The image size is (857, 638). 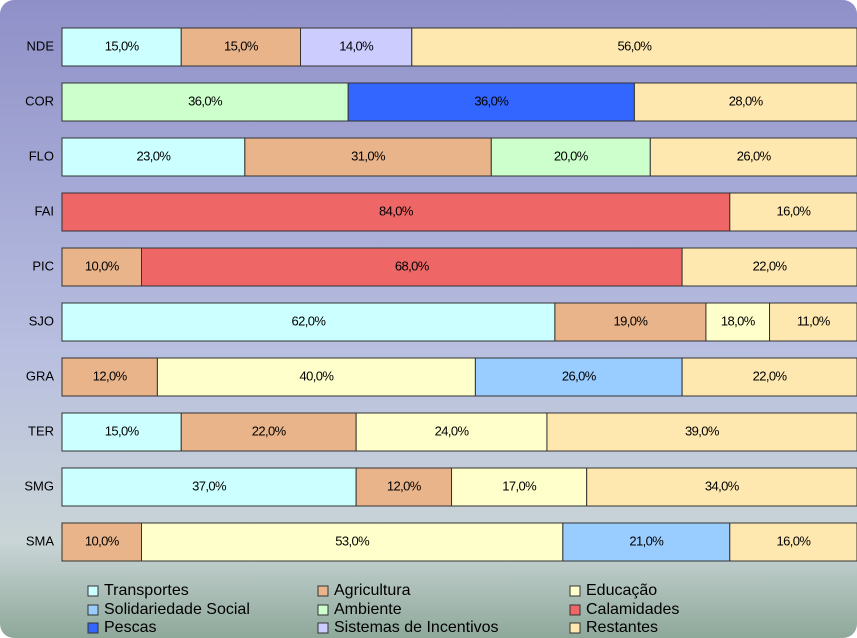 I want to click on data-label: 28,0%, so click(x=746, y=100).